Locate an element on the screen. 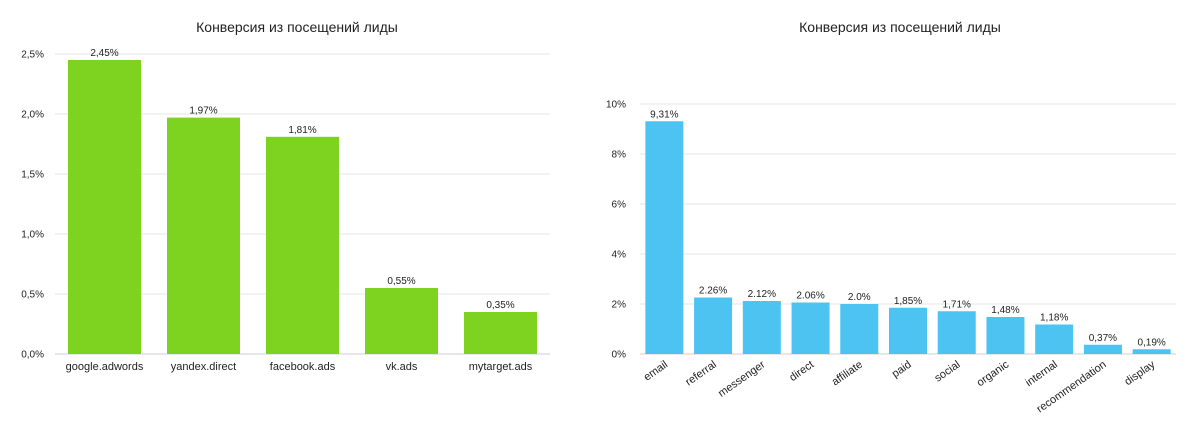 The image size is (1200, 430). bar-email is located at coordinates (664, 237).